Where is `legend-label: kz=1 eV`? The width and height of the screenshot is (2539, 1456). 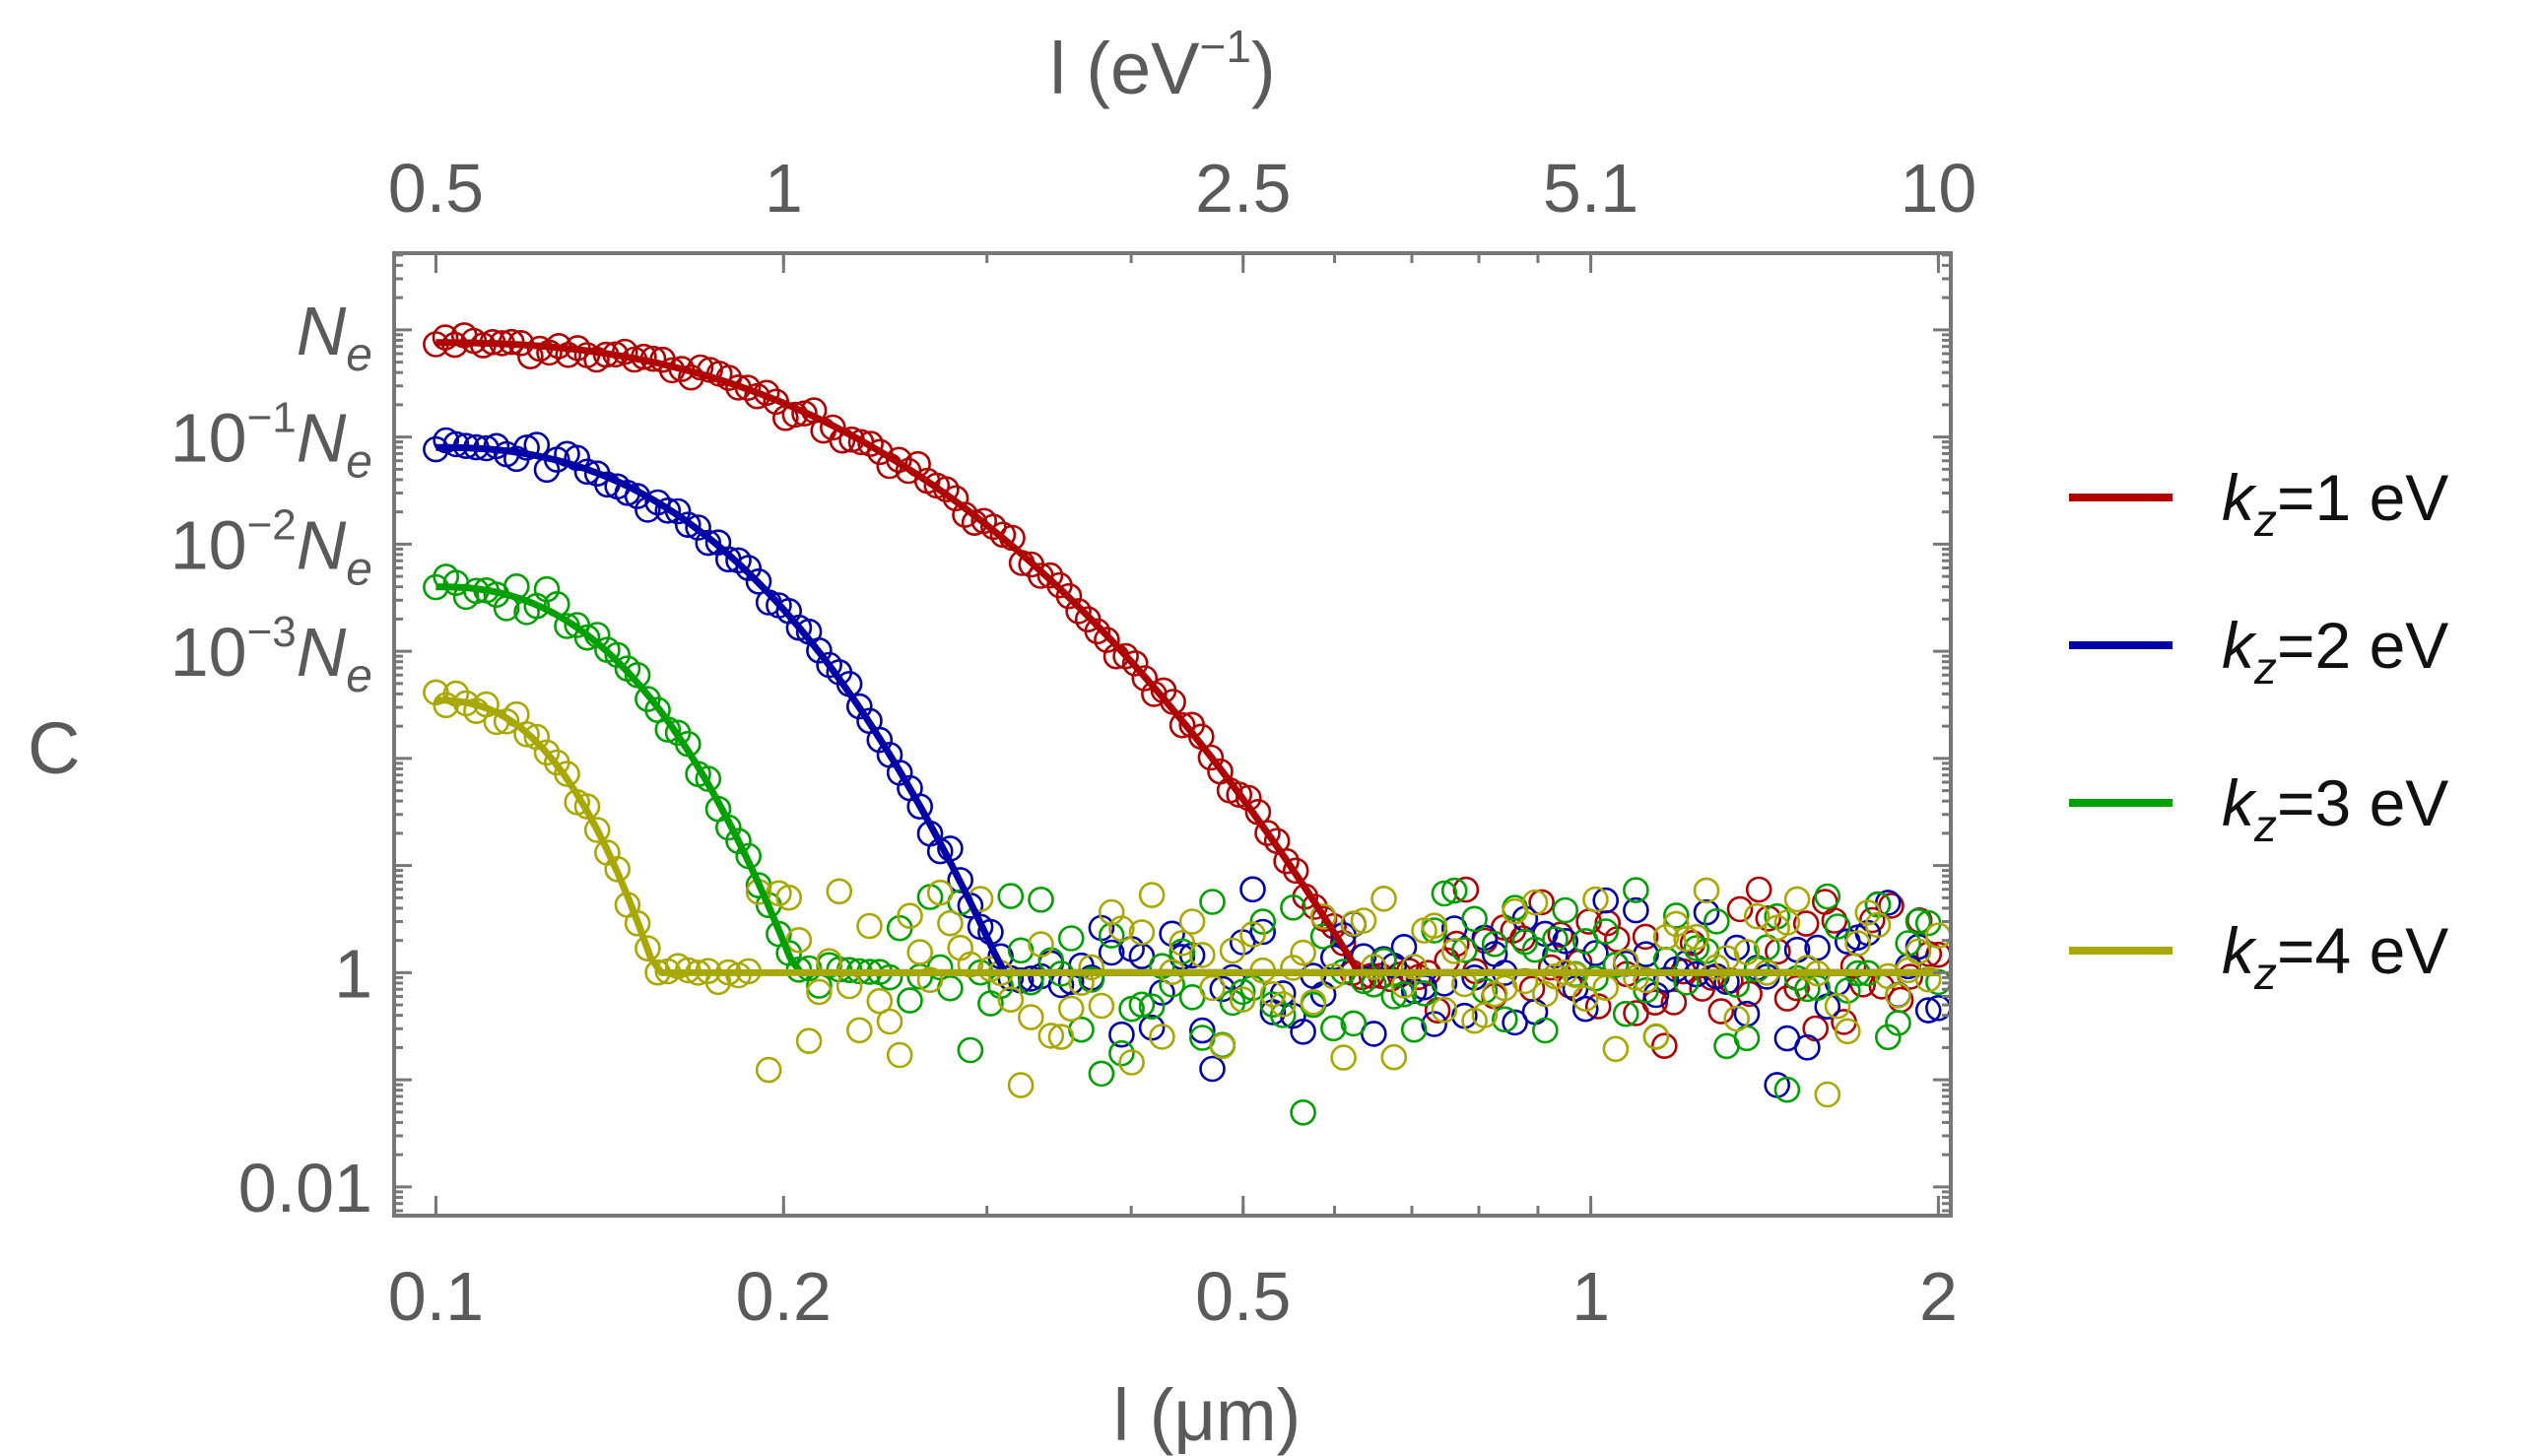
legend-label: kz=1 eV is located at coordinates (2335, 503).